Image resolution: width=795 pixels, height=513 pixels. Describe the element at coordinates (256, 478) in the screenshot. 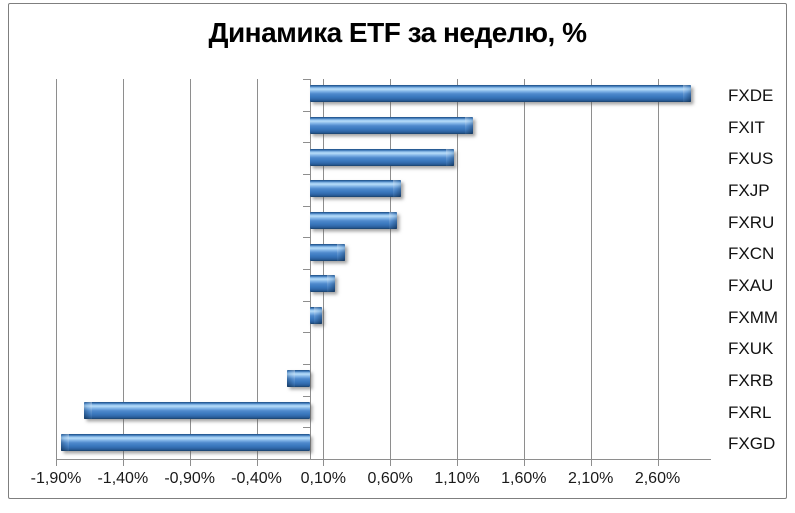

I see `x-tick-label: -0,40%` at that location.